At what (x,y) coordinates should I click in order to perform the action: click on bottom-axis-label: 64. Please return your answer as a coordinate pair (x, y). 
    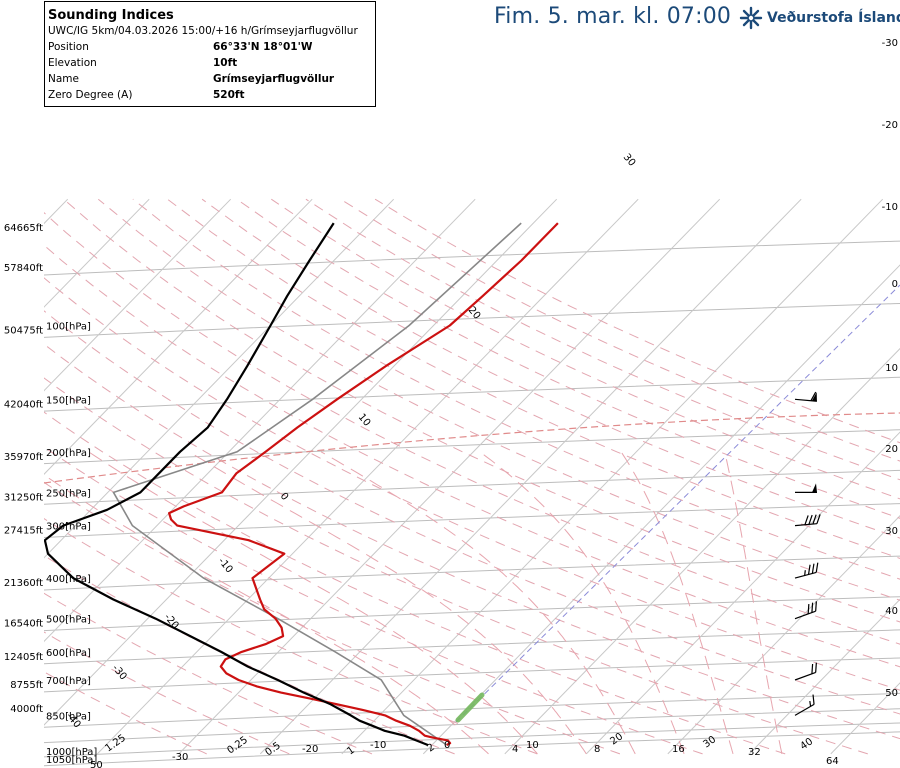
    Looking at the image, I should click on (832, 761).